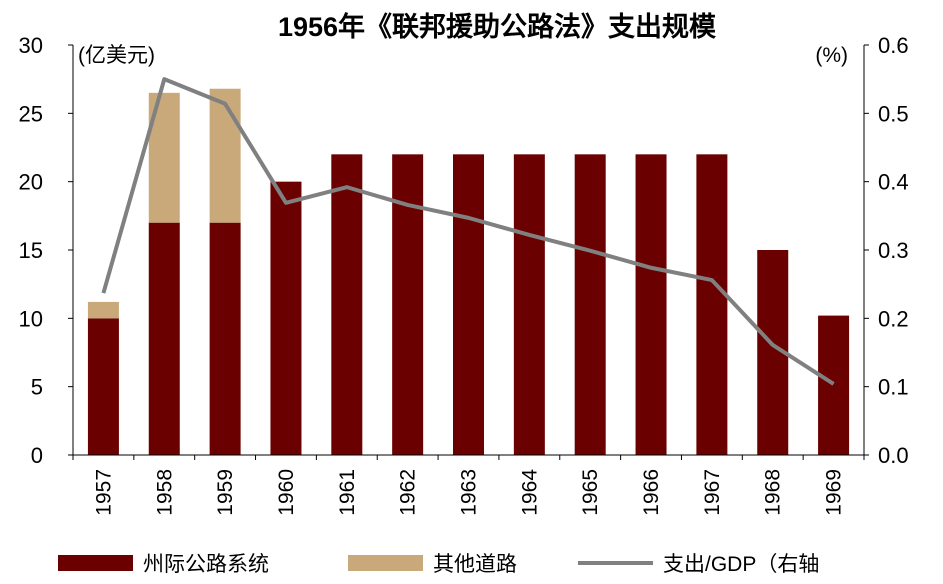  Describe the element at coordinates (347, 492) in the screenshot. I see `x-tick-label-1961: 1961` at that location.